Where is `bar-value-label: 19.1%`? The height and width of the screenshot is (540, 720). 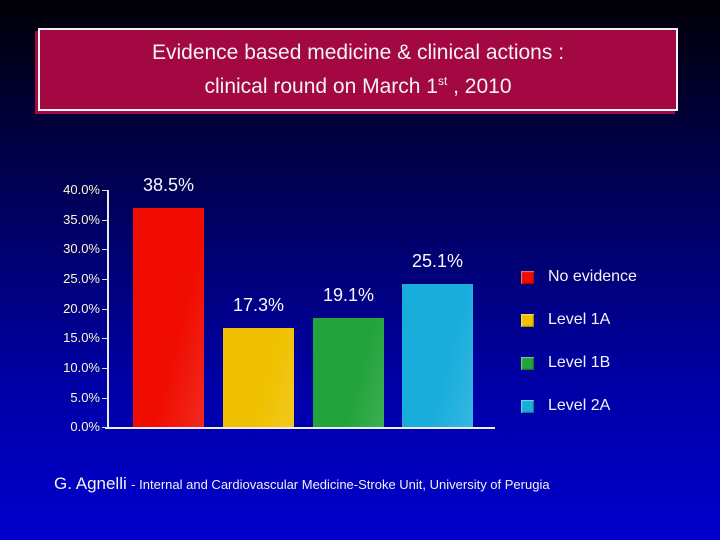 bar-value-label: 19.1% is located at coordinates (348, 295).